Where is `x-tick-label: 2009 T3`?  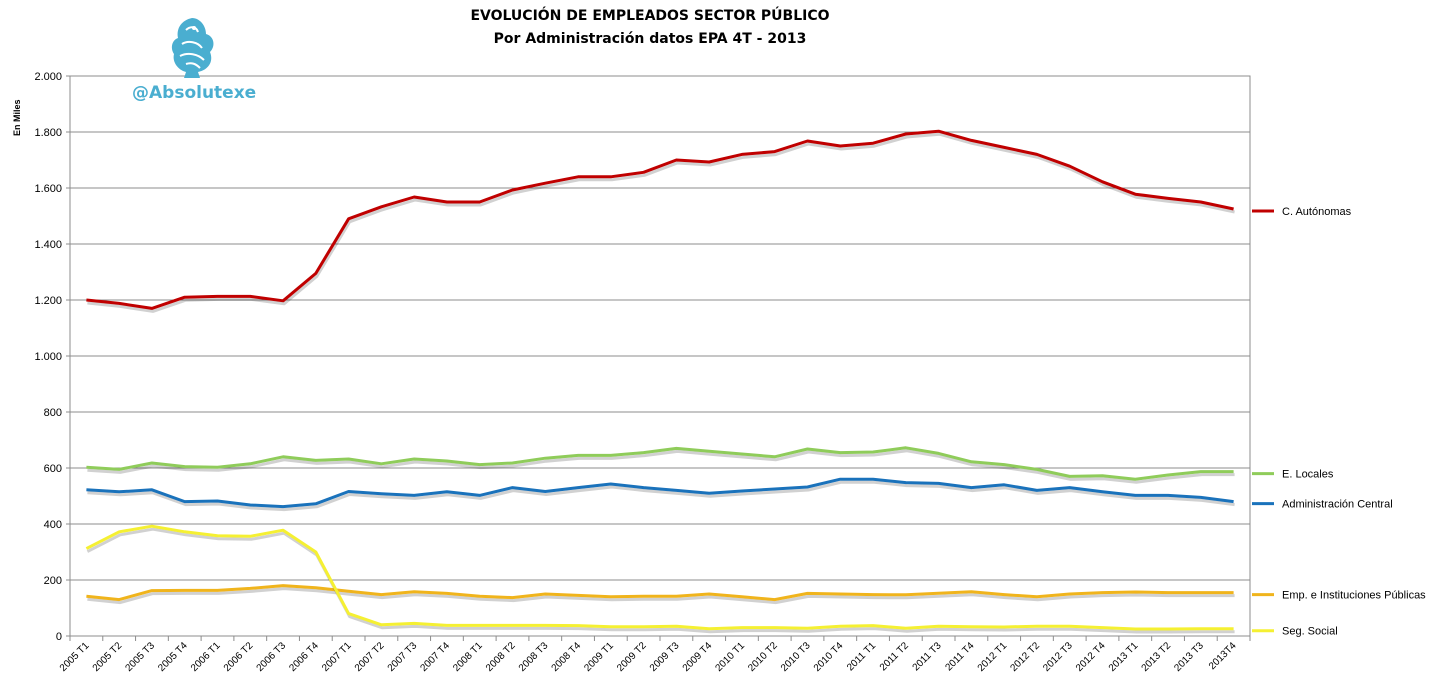 x-tick-label: 2009 T3 is located at coordinates (665, 657).